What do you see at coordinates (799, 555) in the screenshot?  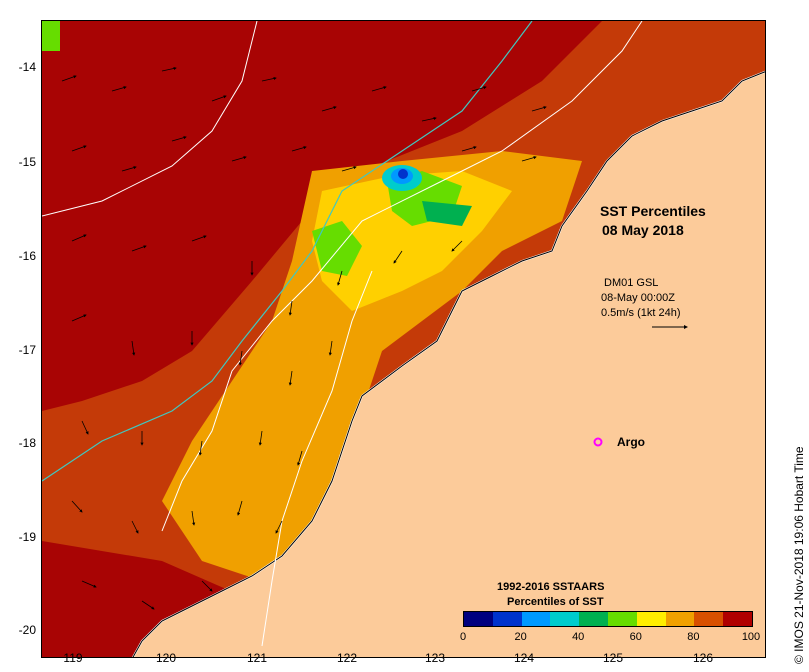 I see `copyright-notice: © IMOS 21-Nov-2018 19:06 Hobart Time` at bounding box center [799, 555].